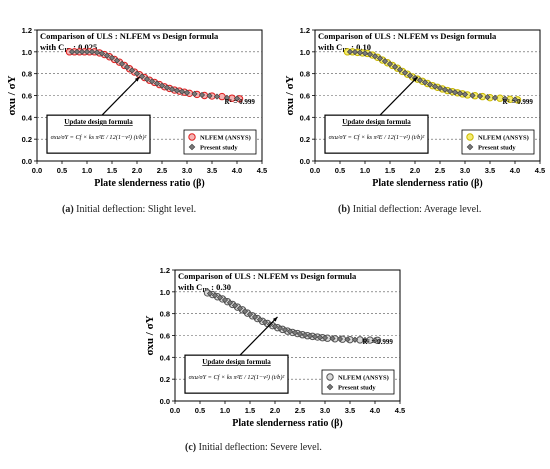 The width and height of the screenshot is (550, 469). I want to click on x-tick-label: 4.5, so click(262, 170).